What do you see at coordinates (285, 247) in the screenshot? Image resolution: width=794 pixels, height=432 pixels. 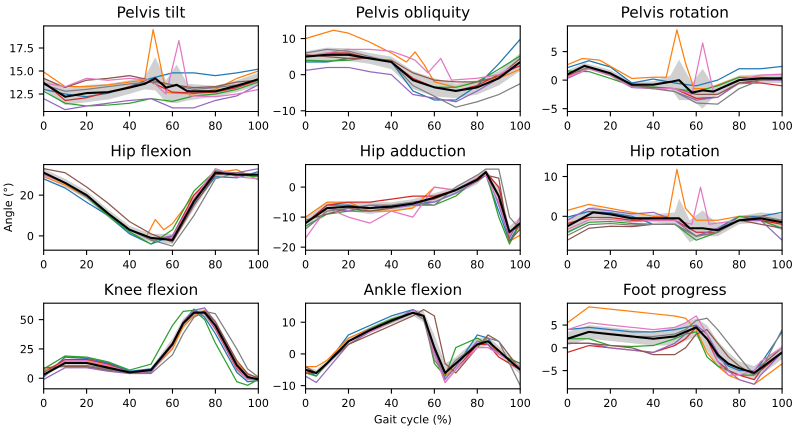 I see `y-tick-label: −20` at bounding box center [285, 247].